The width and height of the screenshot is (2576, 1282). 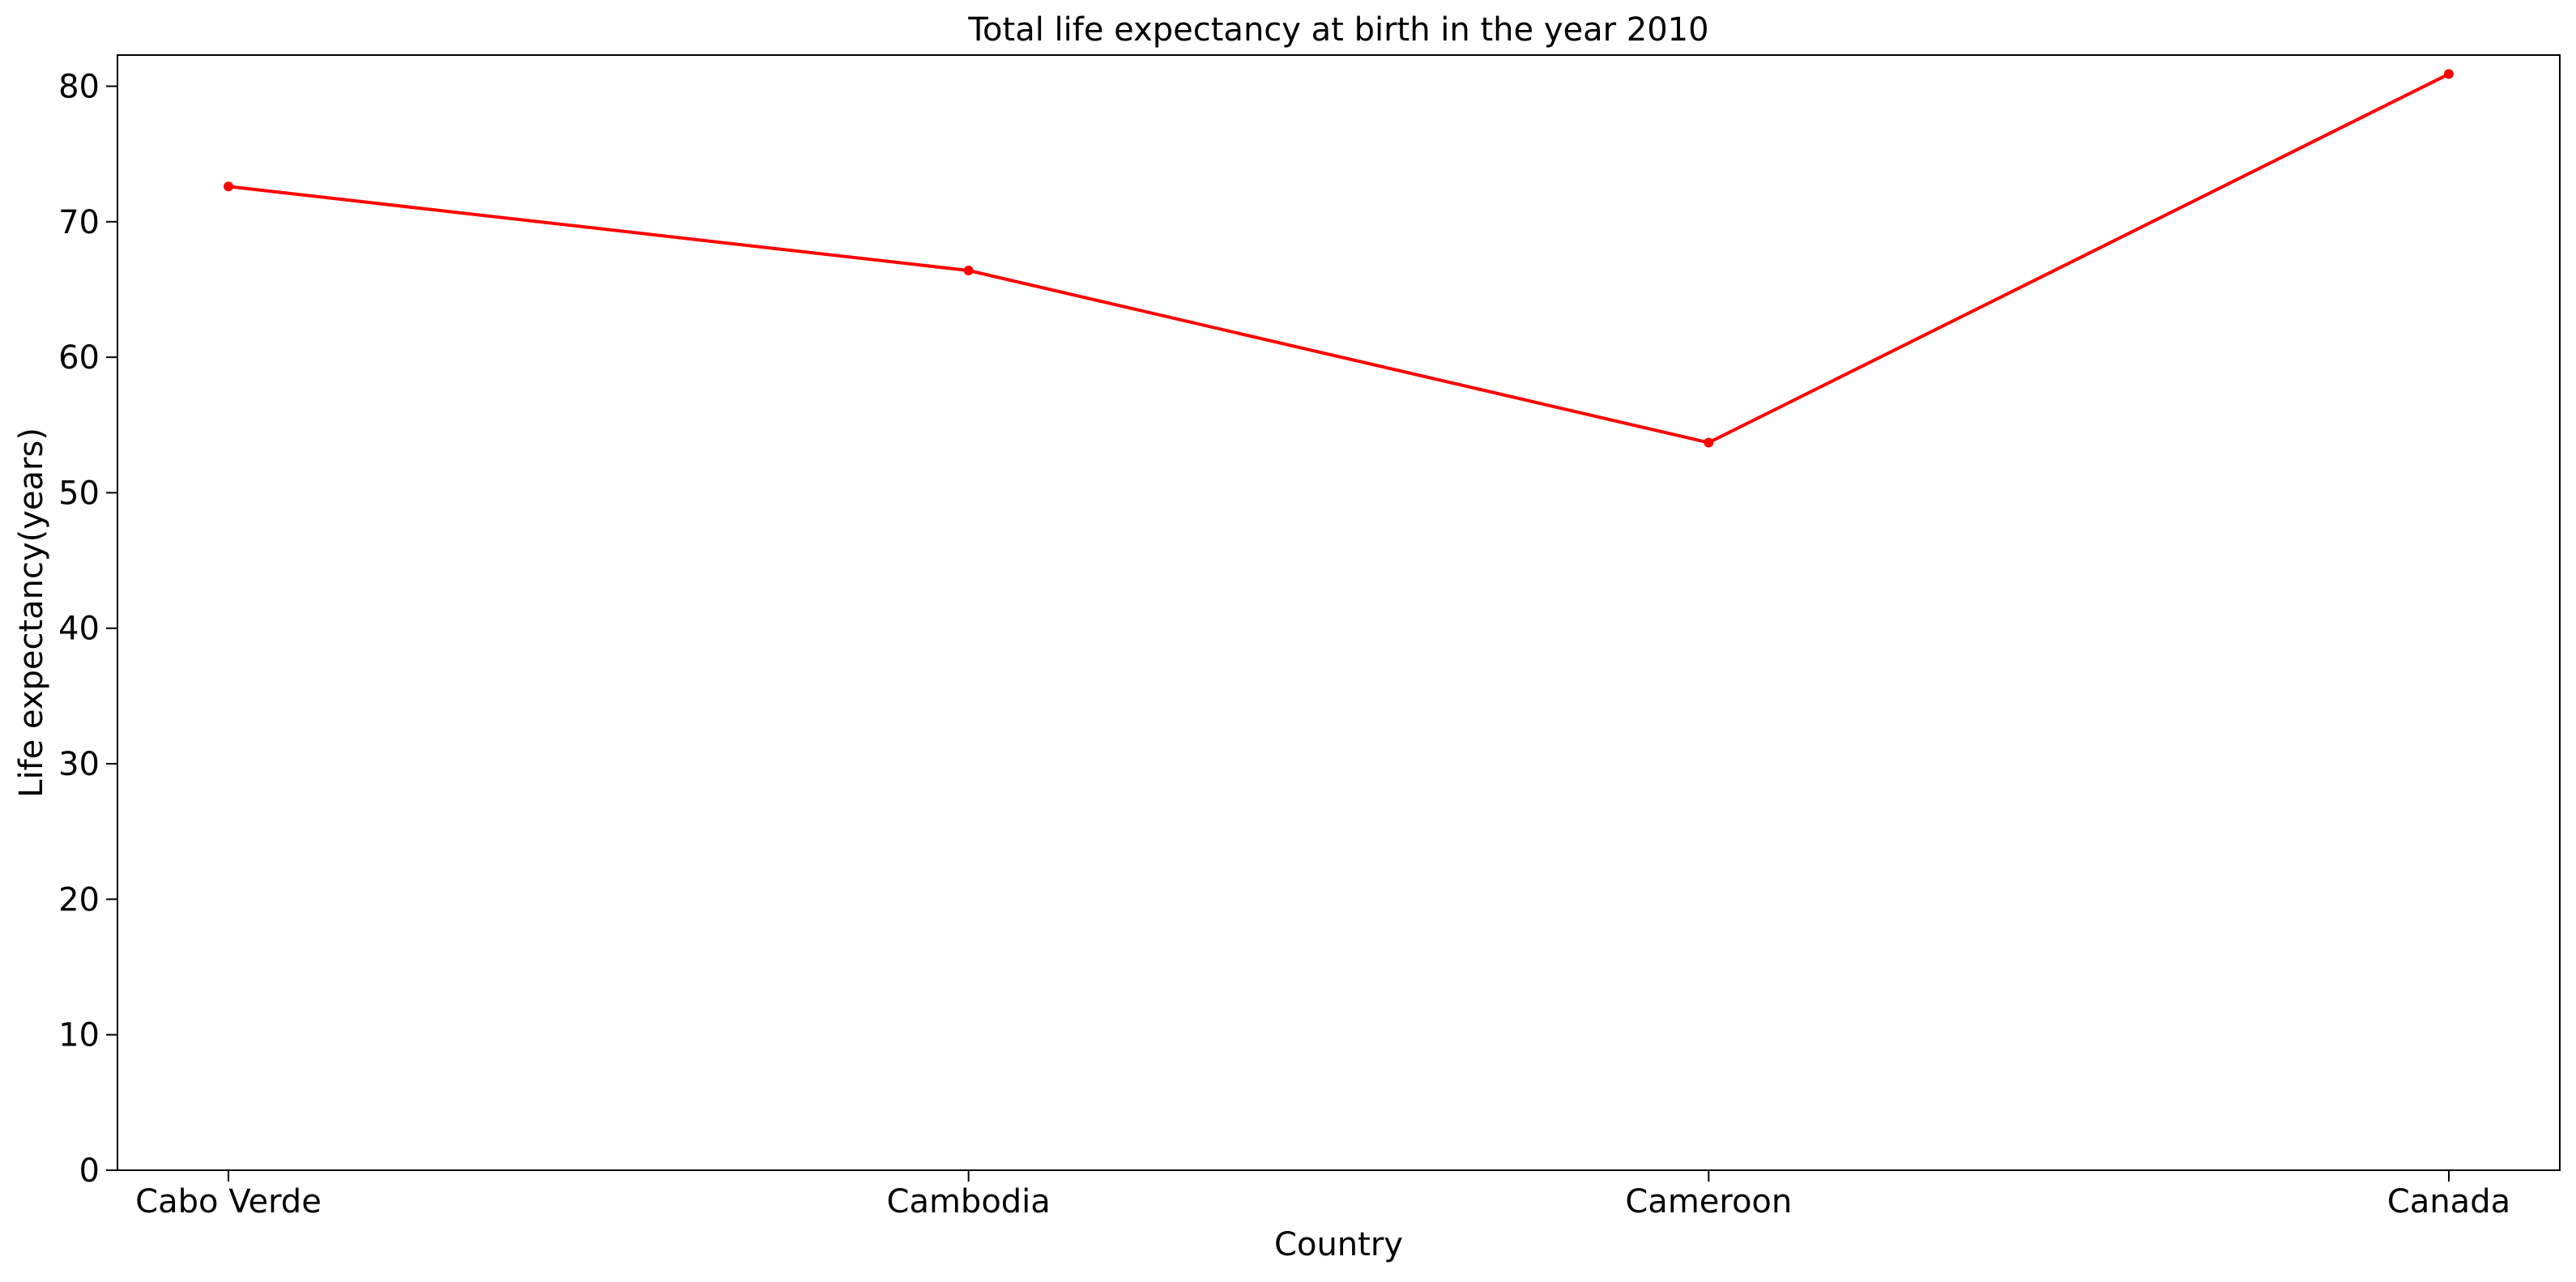 I want to click on y-tick-label: 70, so click(x=79, y=222).